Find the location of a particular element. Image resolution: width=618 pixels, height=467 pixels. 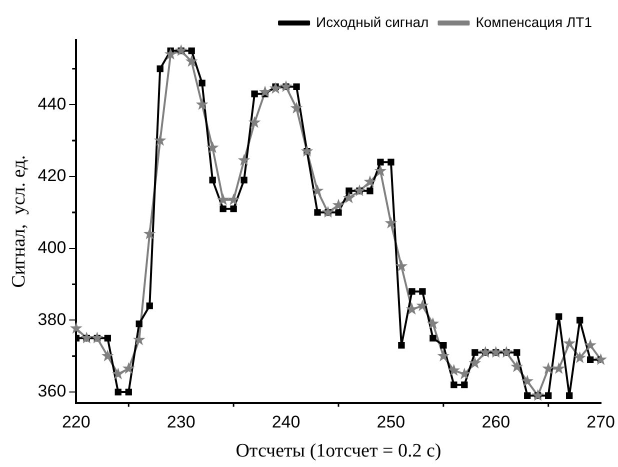

y-tick-label: 420 is located at coordinates (52, 176).